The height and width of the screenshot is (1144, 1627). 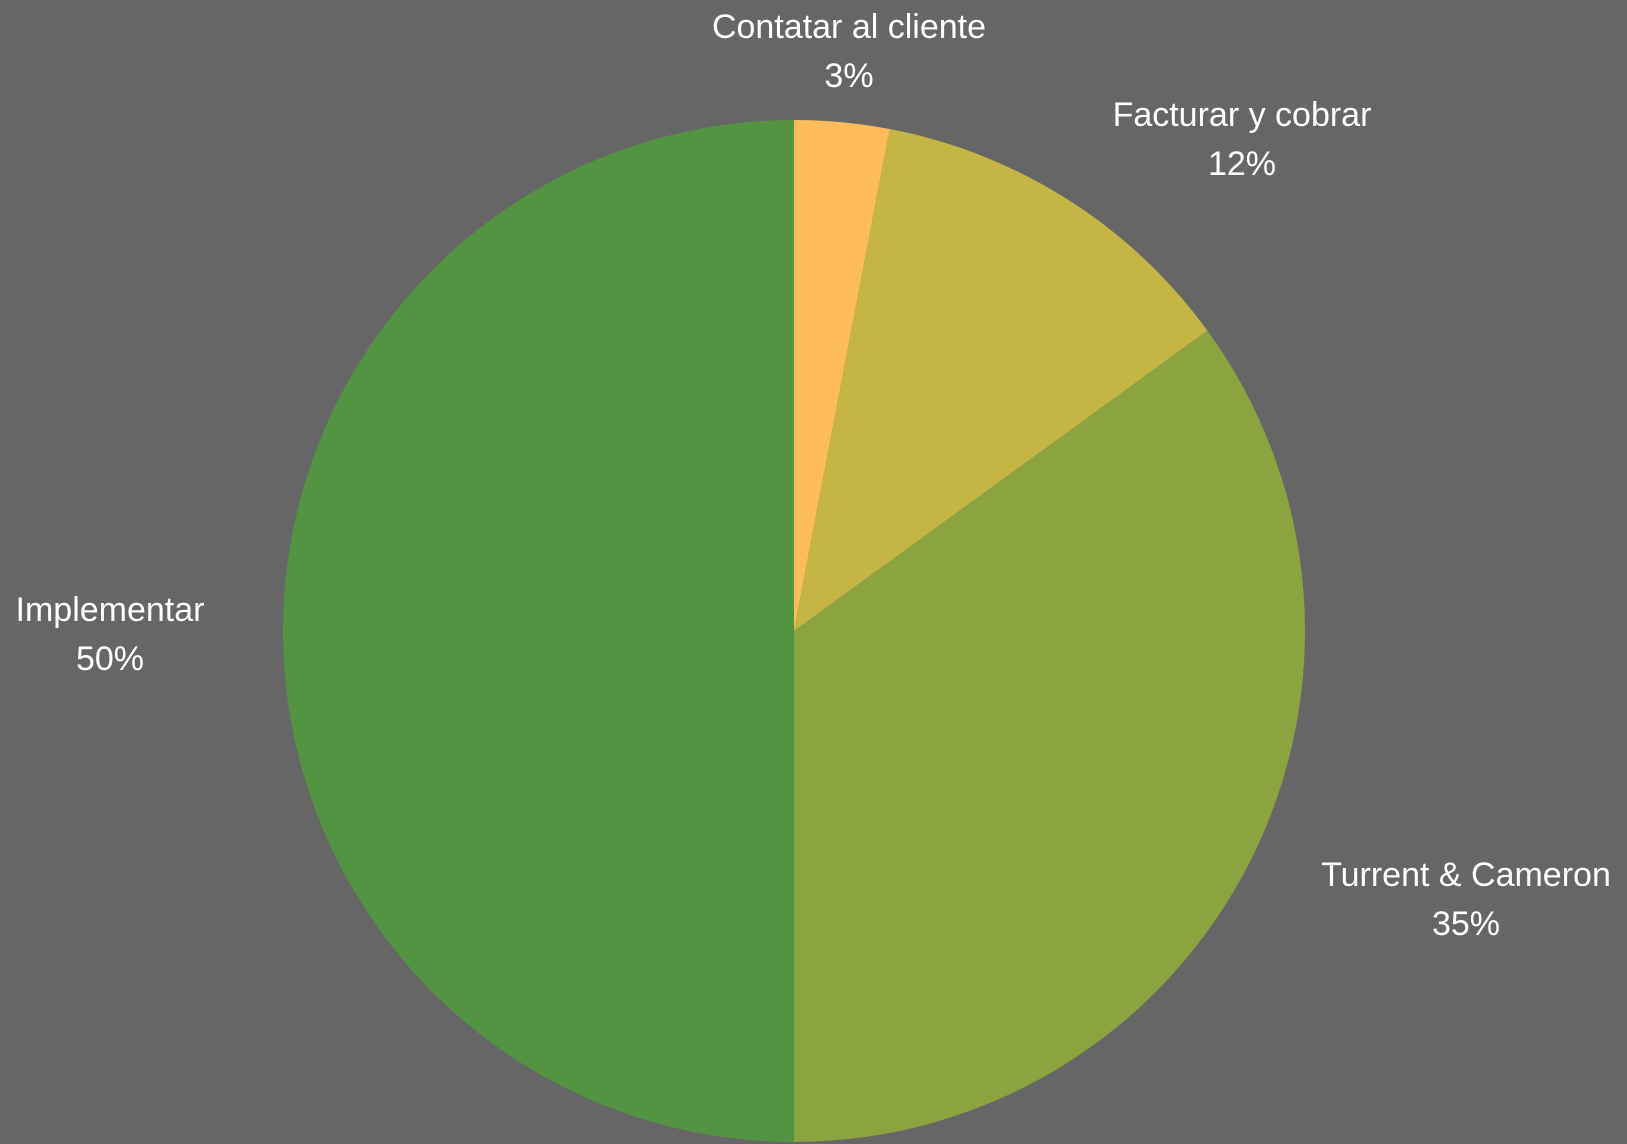 What do you see at coordinates (1001, 380) in the screenshot?
I see `pie-slice-facturar-y-cobrar` at bounding box center [1001, 380].